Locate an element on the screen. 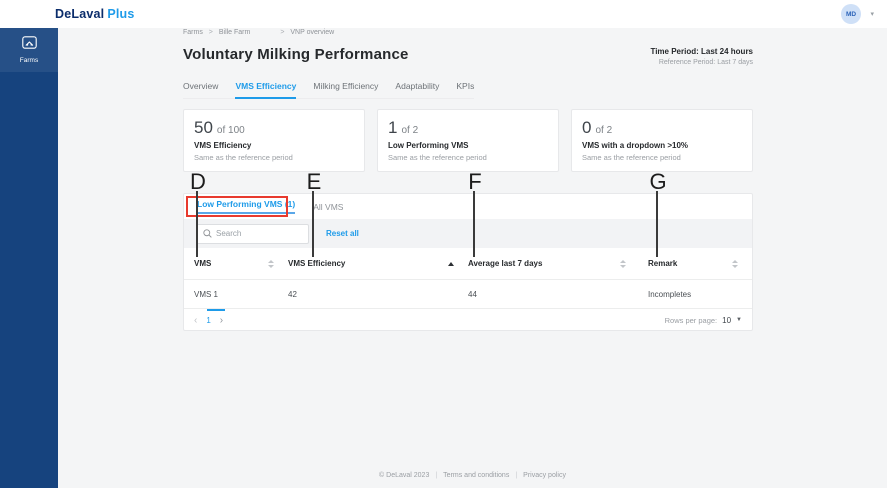 The height and width of the screenshot is (488, 887). stat-label: Low Performing VMS is located at coordinates (428, 145).